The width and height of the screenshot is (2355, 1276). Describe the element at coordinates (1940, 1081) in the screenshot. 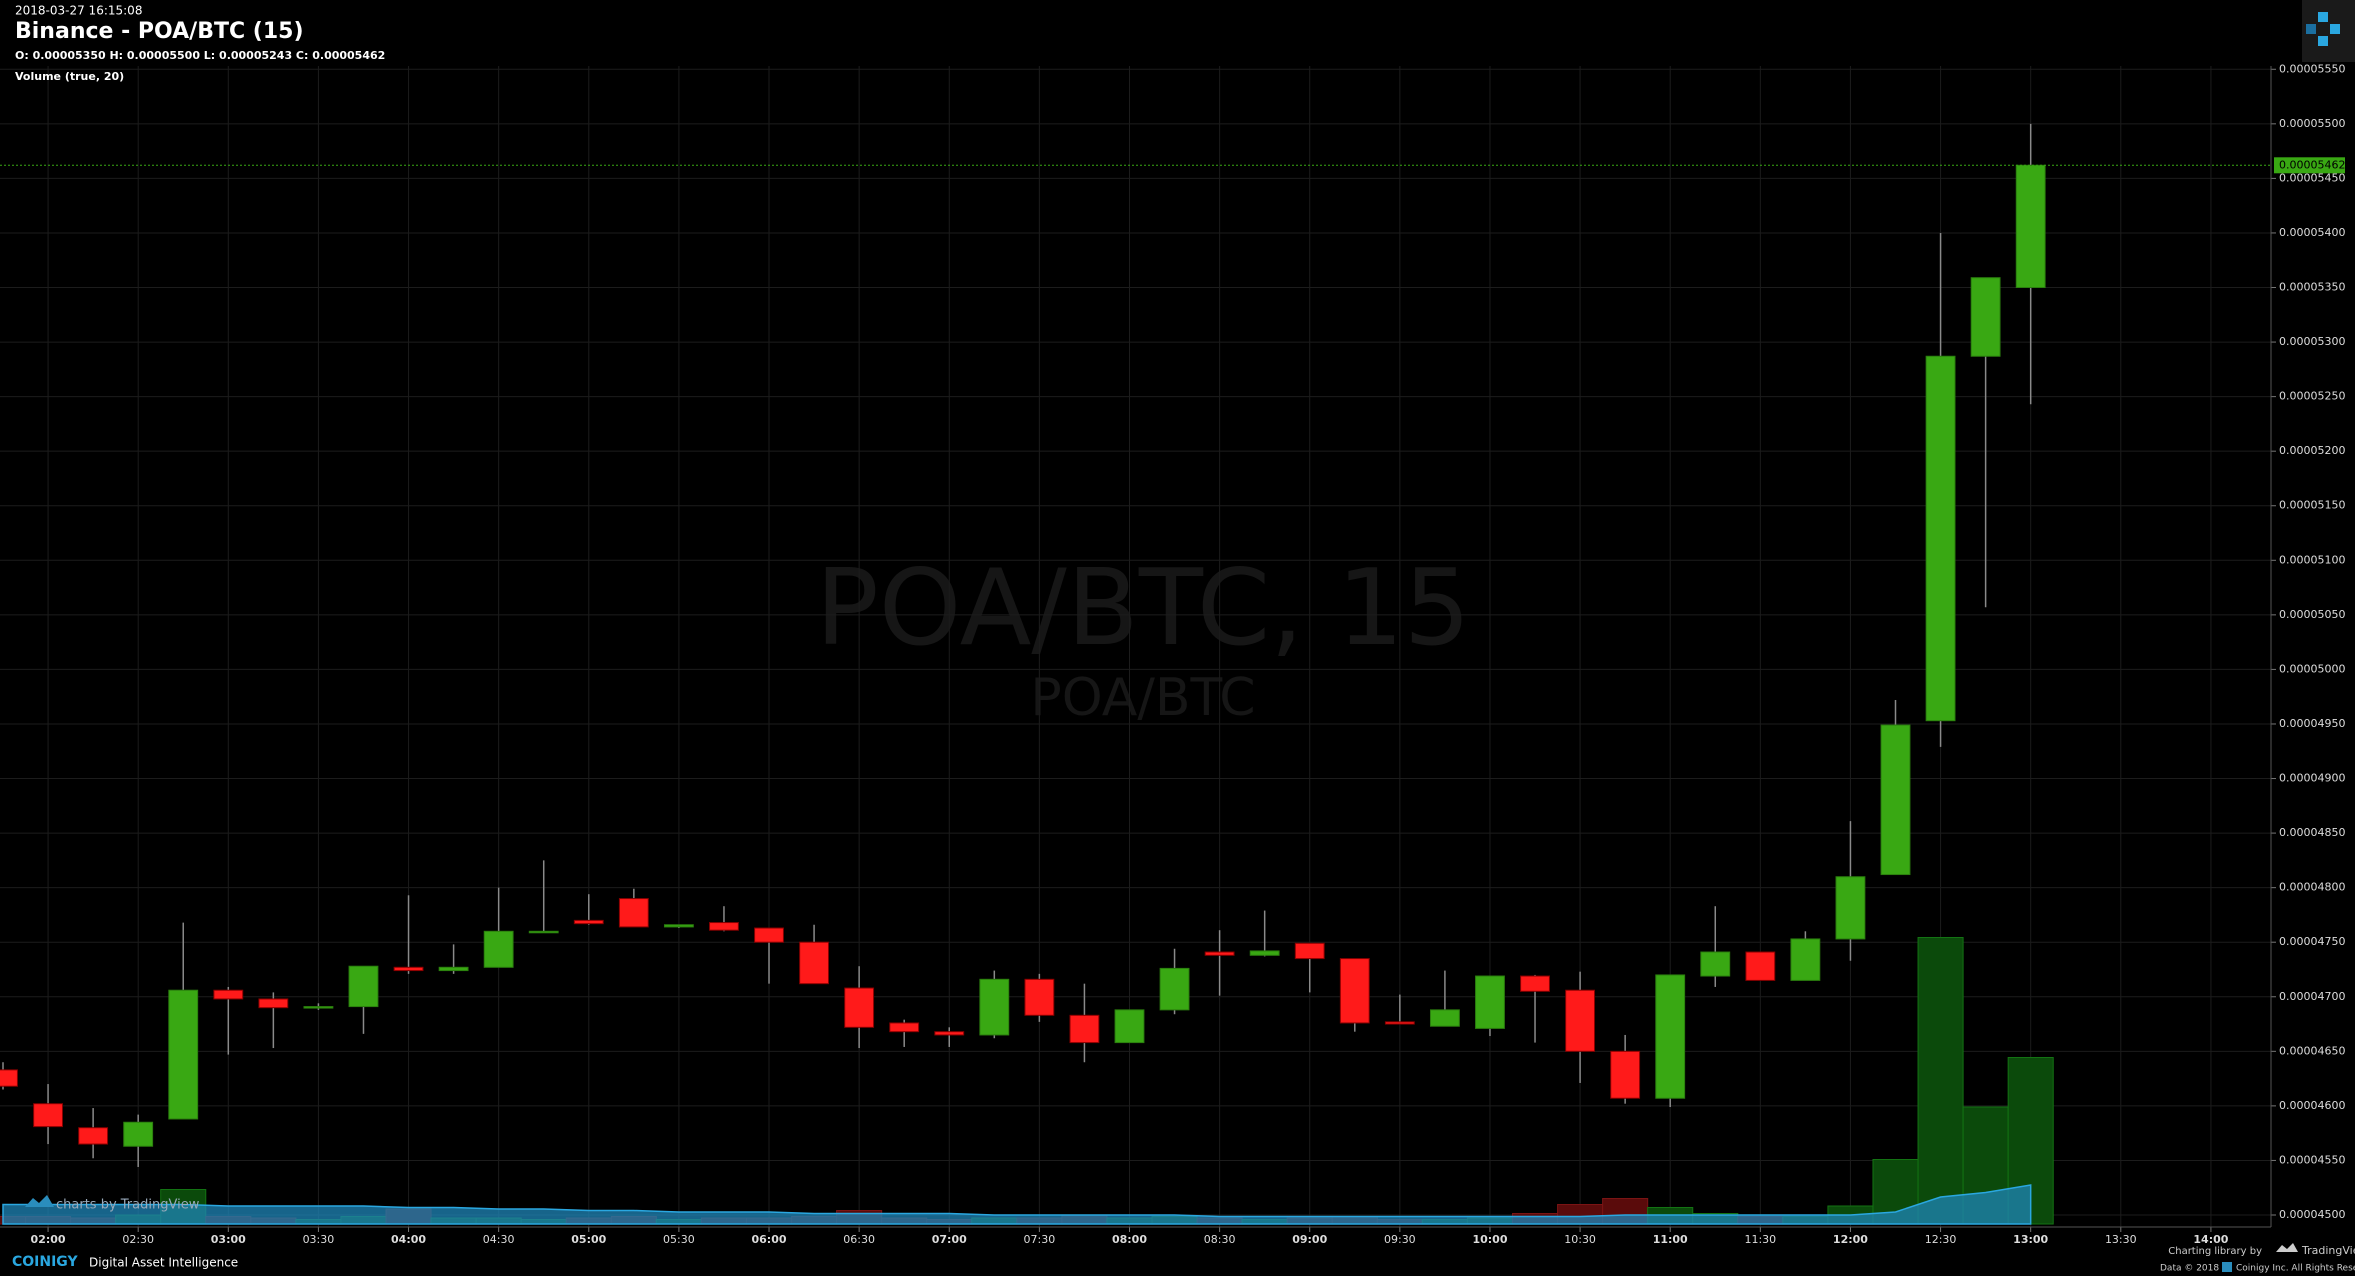

I see `volume-bar` at that location.